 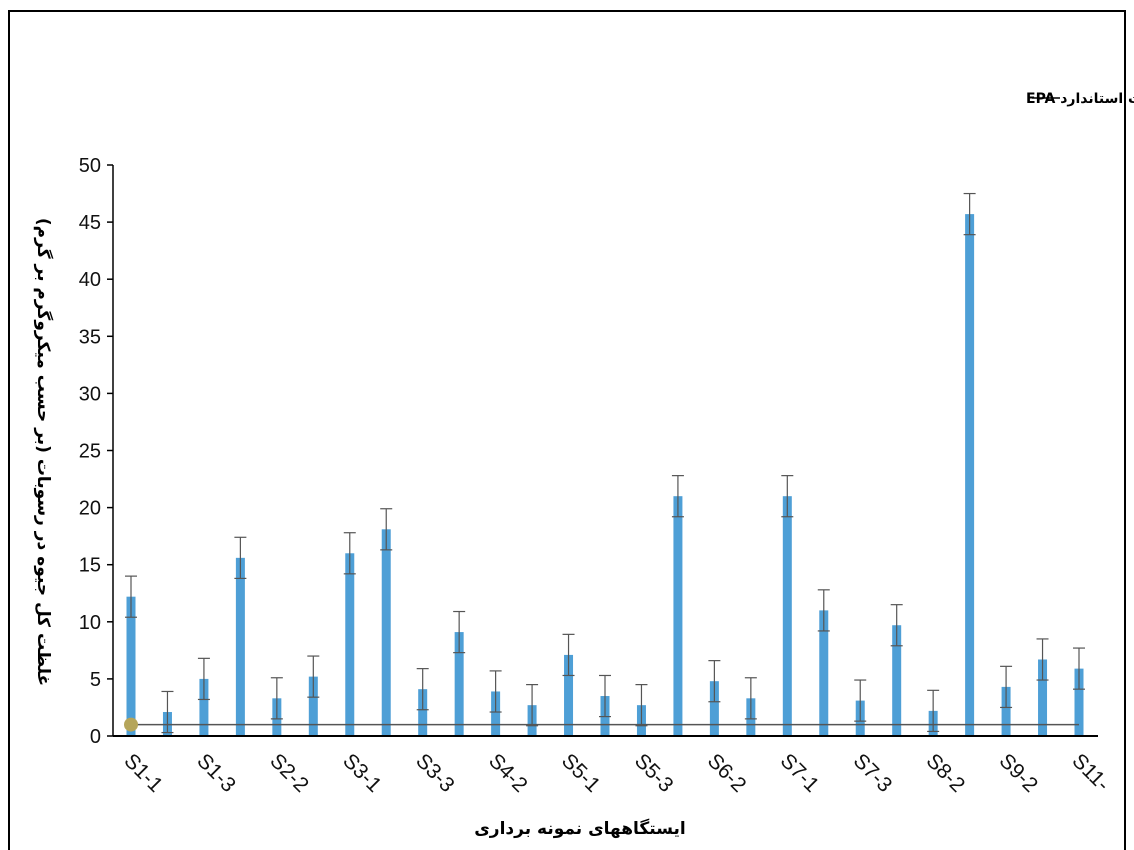 What do you see at coordinates (90, 166) in the screenshot?
I see `y-tick-label: 50` at bounding box center [90, 166].